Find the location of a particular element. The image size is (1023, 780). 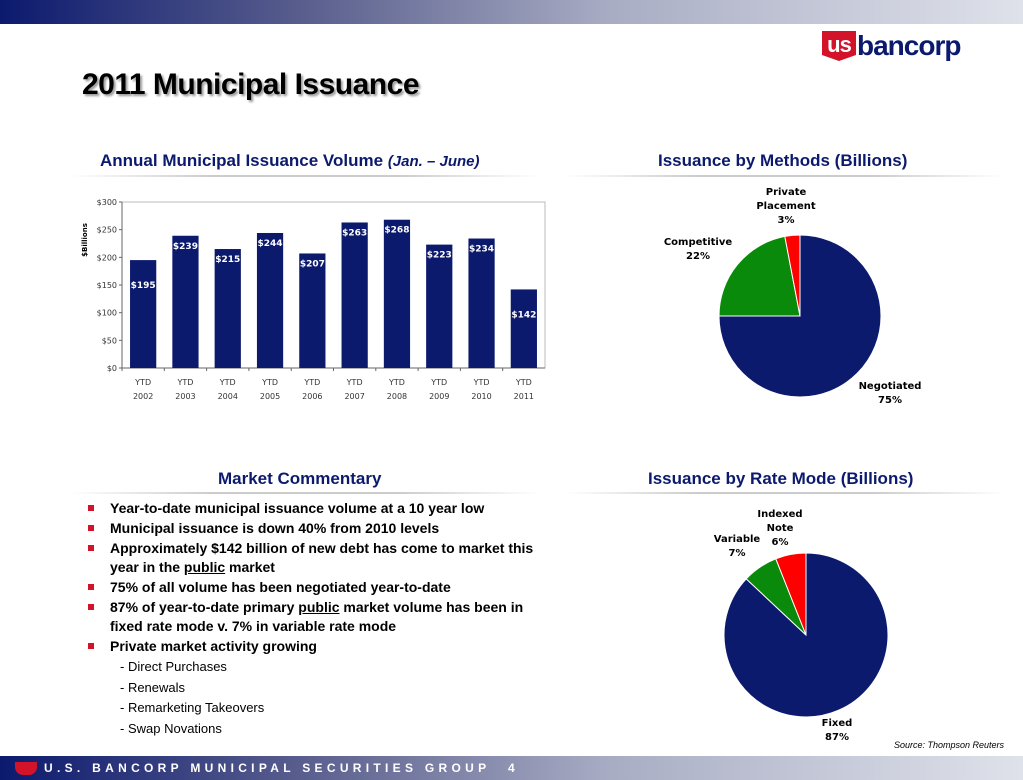

slice-percent: 22% is located at coordinates (698, 256).